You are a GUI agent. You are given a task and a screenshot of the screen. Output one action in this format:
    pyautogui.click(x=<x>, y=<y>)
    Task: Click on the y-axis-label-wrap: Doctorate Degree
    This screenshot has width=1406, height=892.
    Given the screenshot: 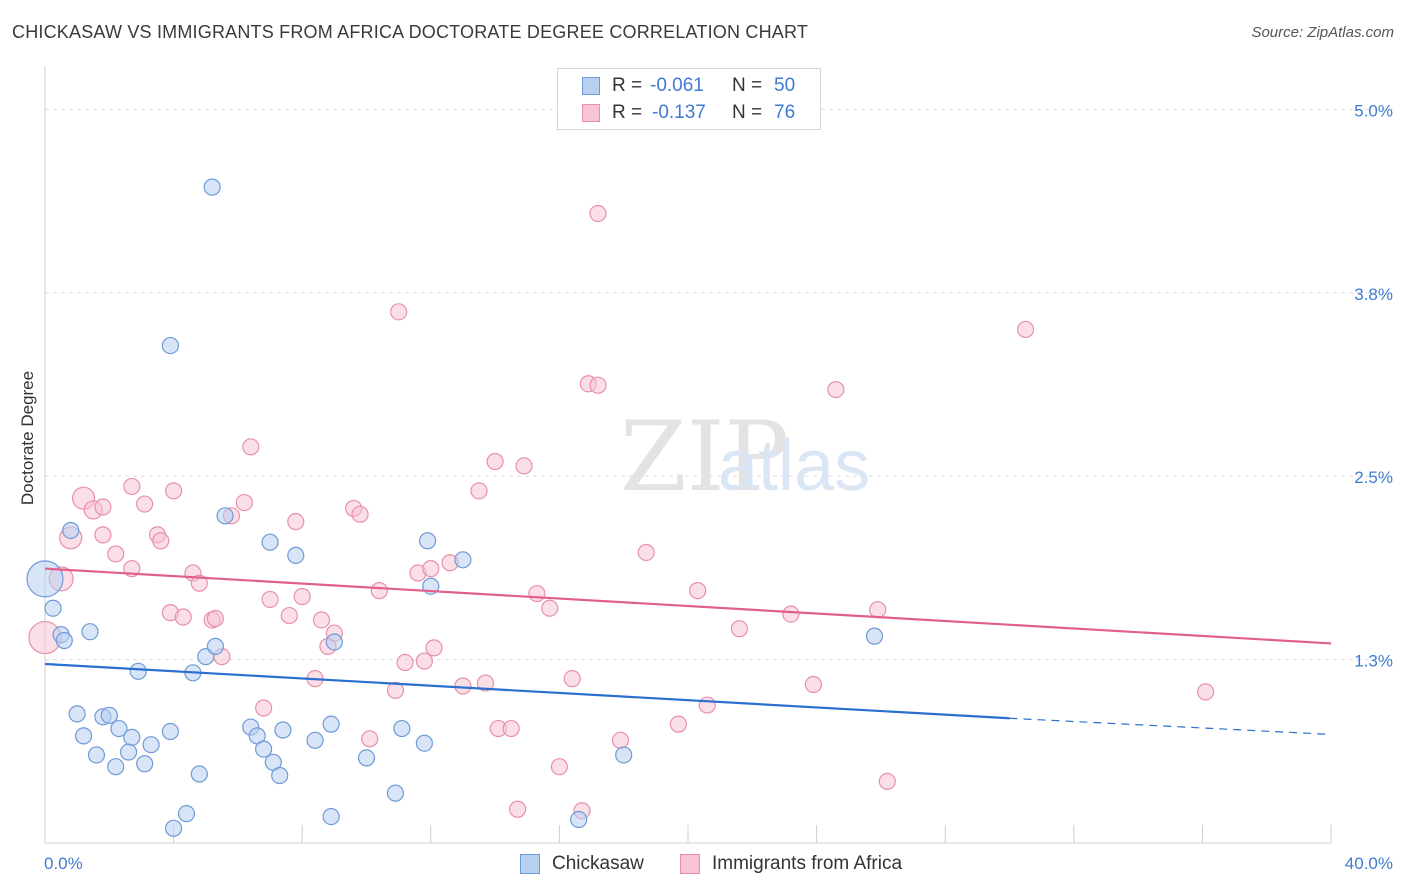 What is the action you would take?
    pyautogui.click(x=28, y=440)
    